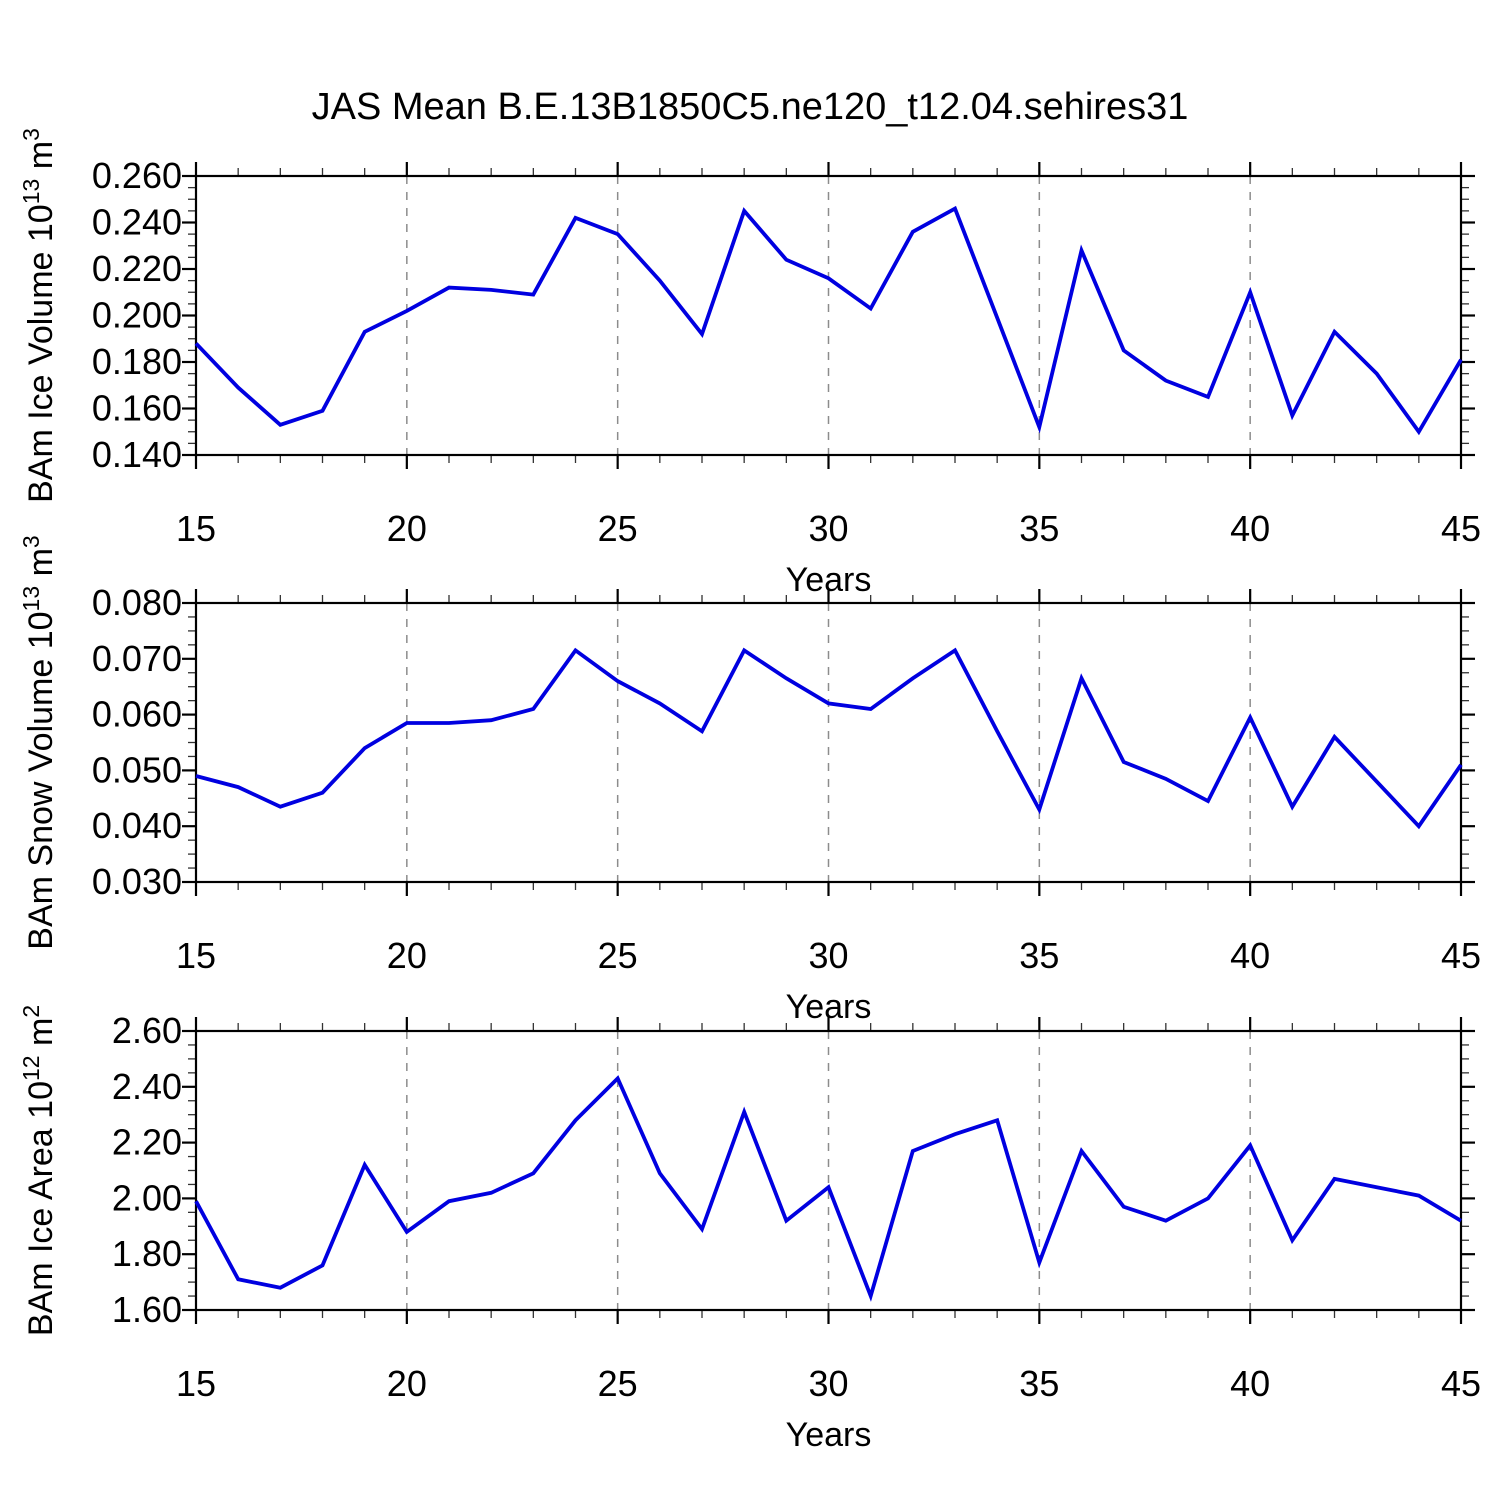  I want to click on y-tick-label: 2.20, so click(147, 1142).